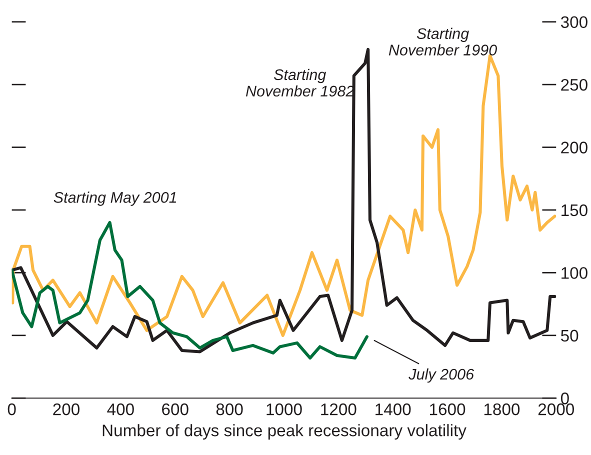 Image resolution: width=591 pixels, height=455 pixels. Describe the element at coordinates (441, 375) in the screenshot. I see `annotation: July 2006` at that location.